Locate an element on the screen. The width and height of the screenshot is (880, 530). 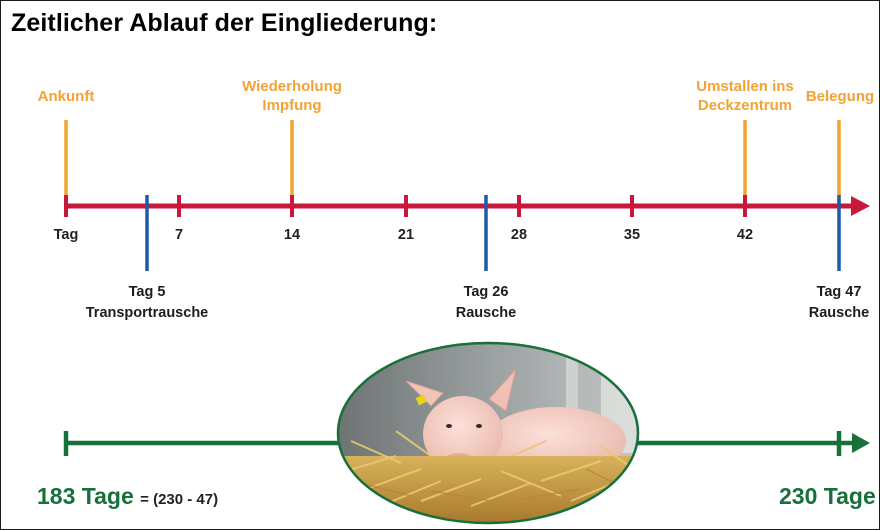
tick-label-start: Tag is located at coordinates (66, 235).